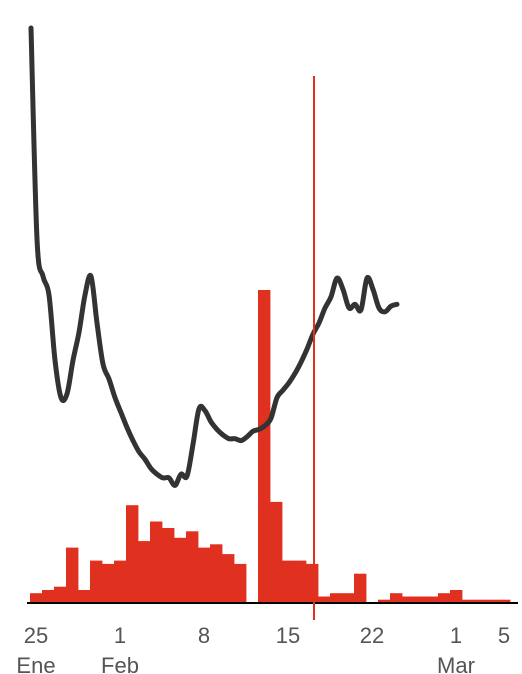 Image resolution: width=522 pixels, height=674 pixels. I want to click on x-tick-label: 25, so click(36, 635).